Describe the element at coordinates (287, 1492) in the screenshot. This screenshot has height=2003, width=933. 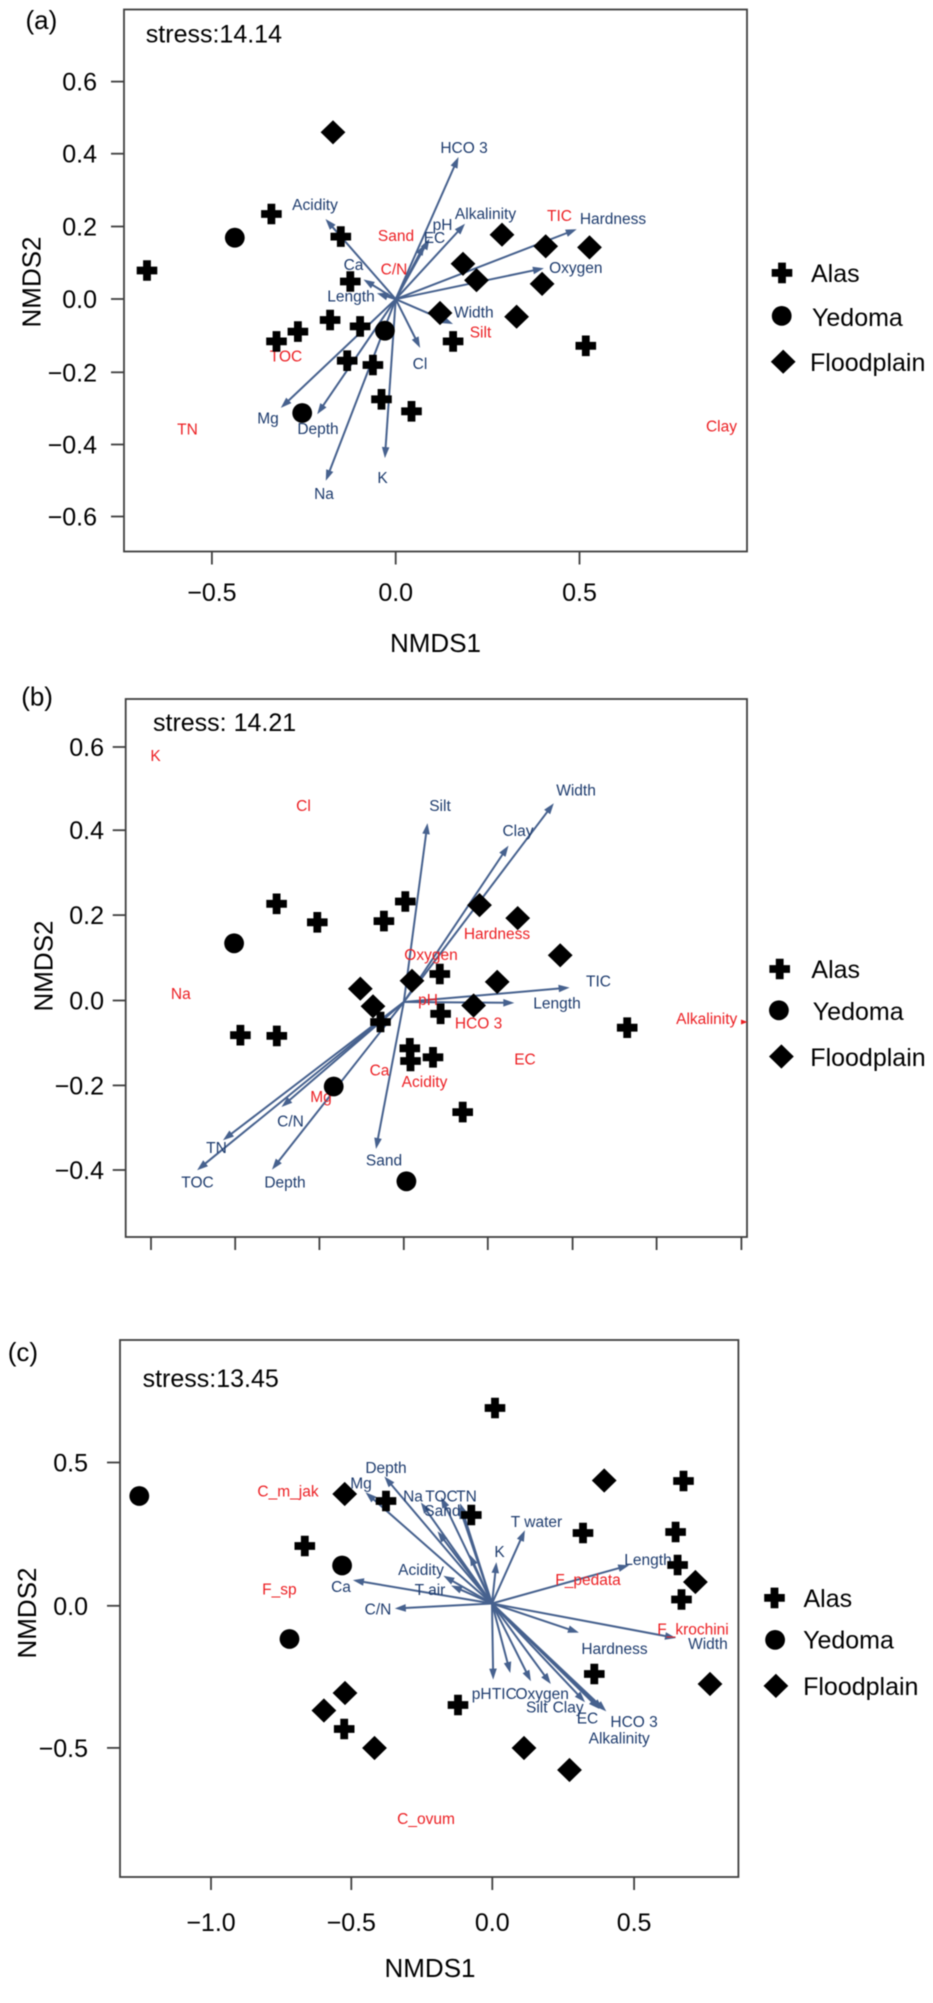
I see `svg-text: C_m_jak` at that location.